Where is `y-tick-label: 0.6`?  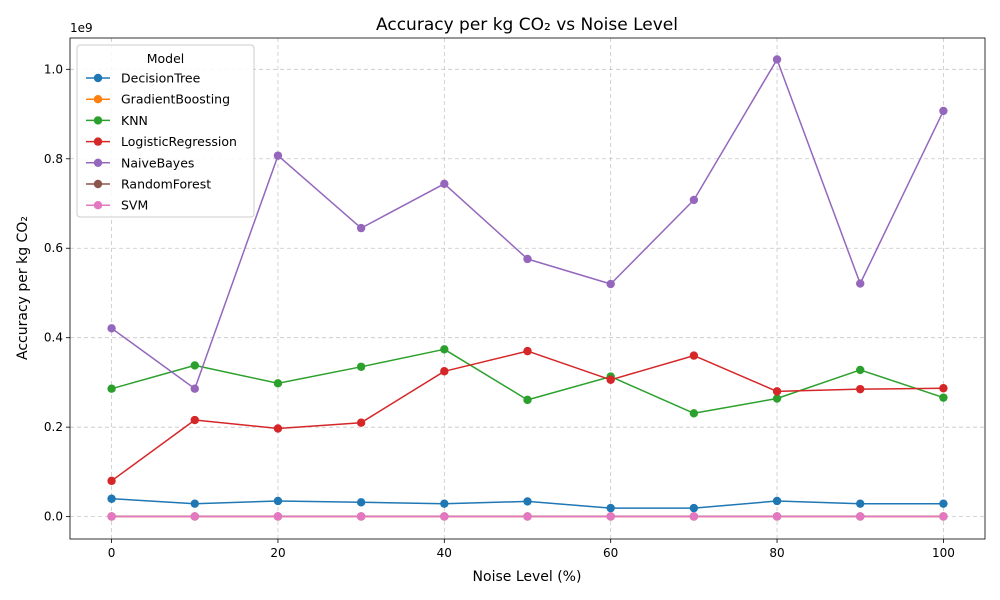
y-tick-label: 0.6 is located at coordinates (53, 248).